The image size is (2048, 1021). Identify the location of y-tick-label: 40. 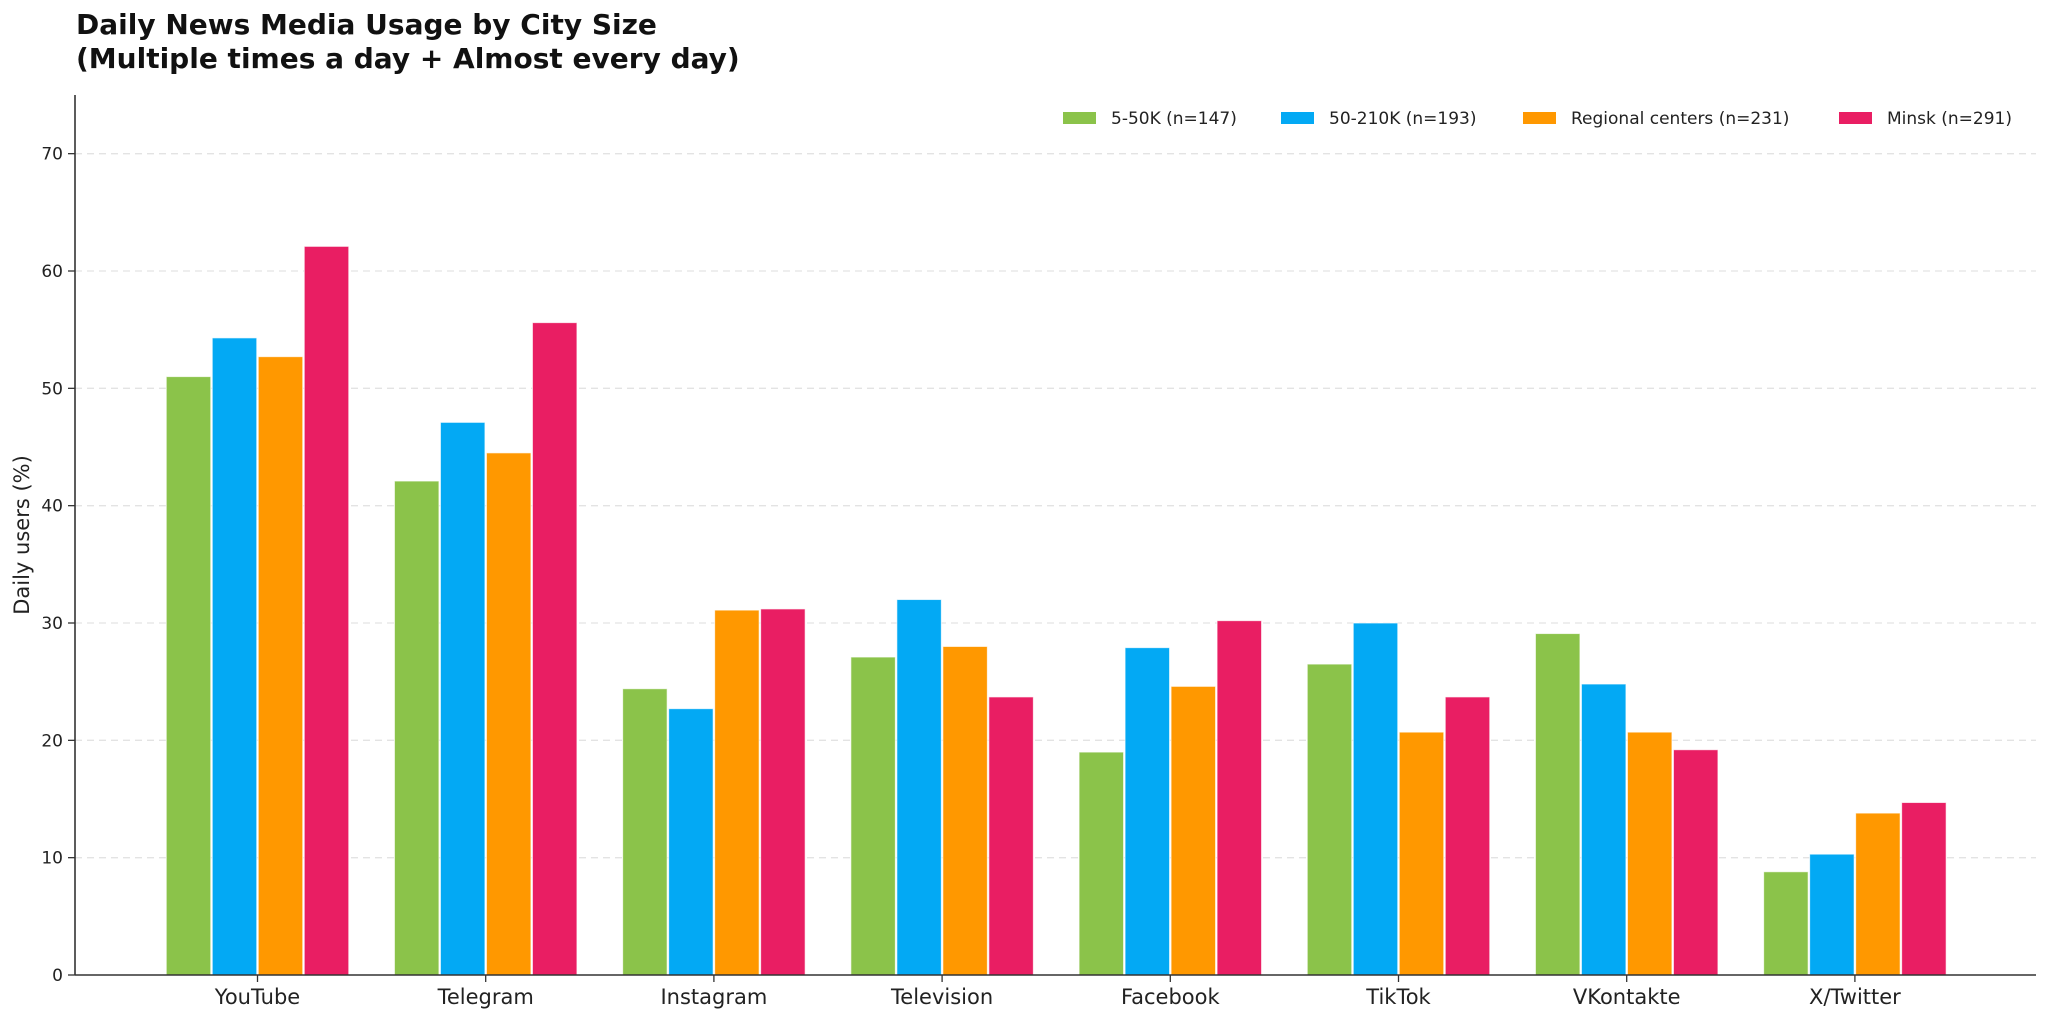
(52, 507).